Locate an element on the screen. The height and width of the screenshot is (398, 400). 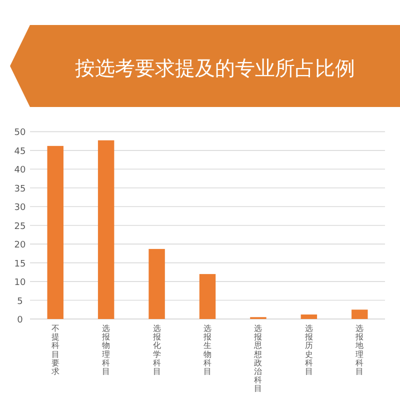
y-tick-label: 40 is located at coordinates (20, 171).